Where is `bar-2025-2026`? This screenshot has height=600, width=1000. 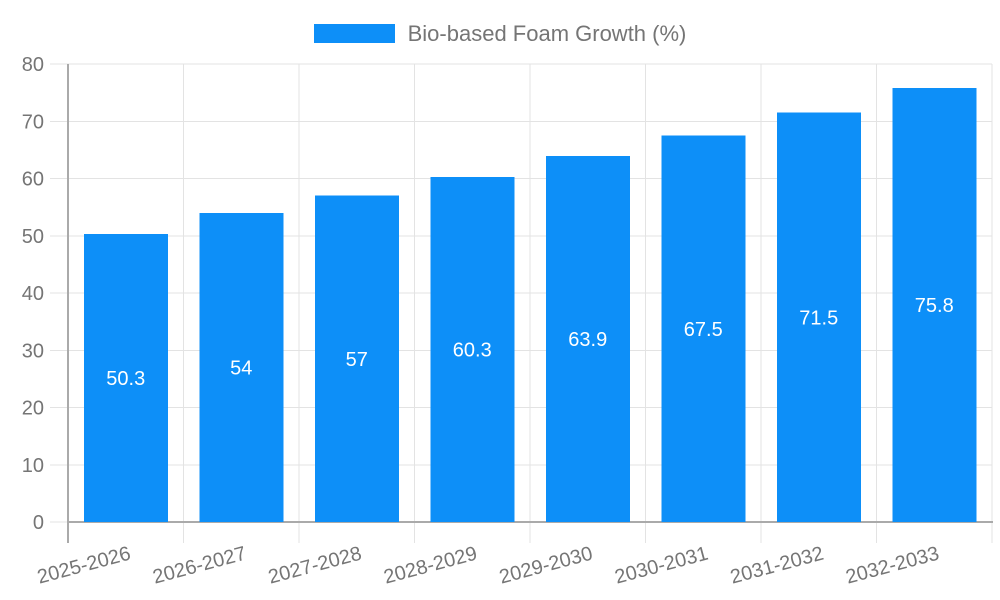 bar-2025-2026 is located at coordinates (125, 378).